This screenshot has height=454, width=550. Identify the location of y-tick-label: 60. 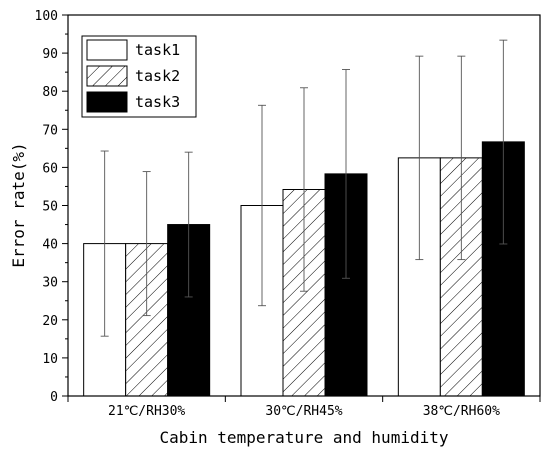
(50, 168).